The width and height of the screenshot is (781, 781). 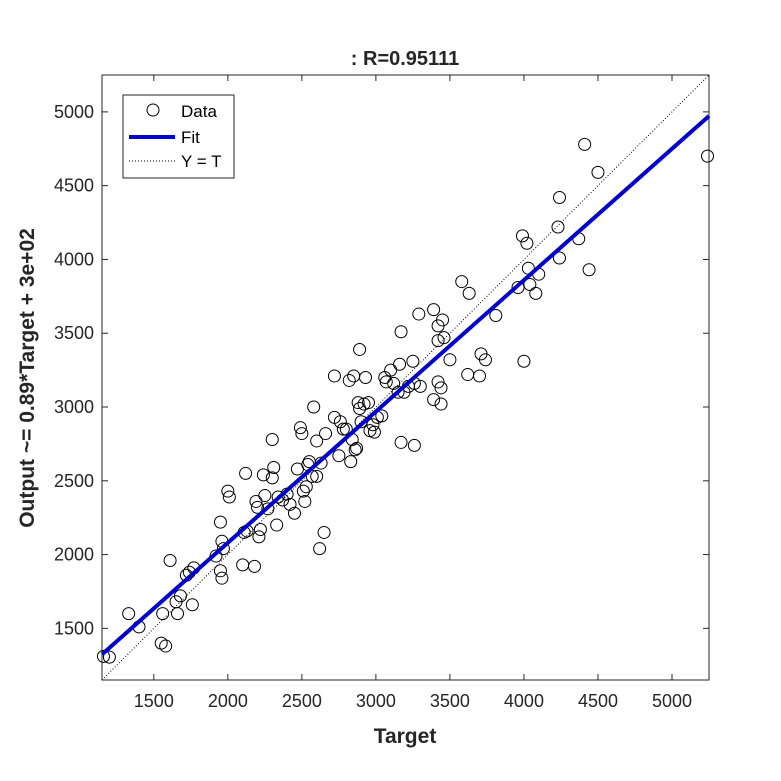 I want to click on x-tick-label: 3500, so click(x=450, y=701).